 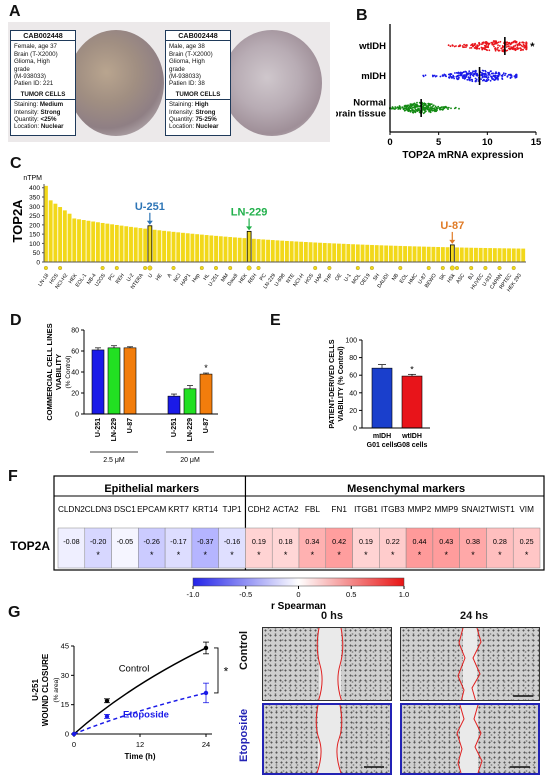 What do you see at coordinates (16, 320) in the screenshot?
I see `panel-letter-d: D` at bounding box center [16, 320].